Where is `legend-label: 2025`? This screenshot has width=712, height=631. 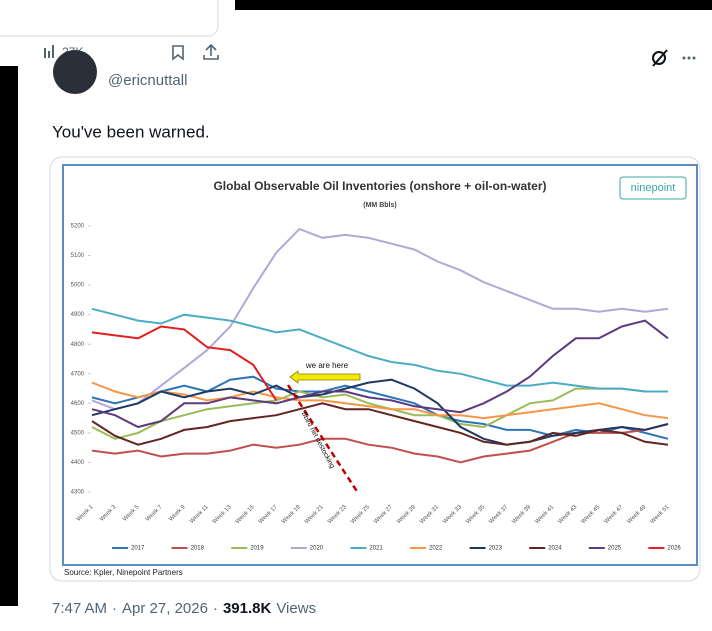 legend-label: 2025 is located at coordinates (615, 549).